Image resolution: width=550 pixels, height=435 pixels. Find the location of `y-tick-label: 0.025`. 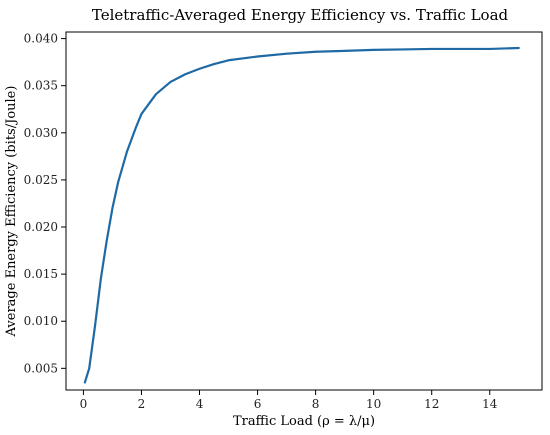

y-tick-label: 0.025 is located at coordinates (41, 180).